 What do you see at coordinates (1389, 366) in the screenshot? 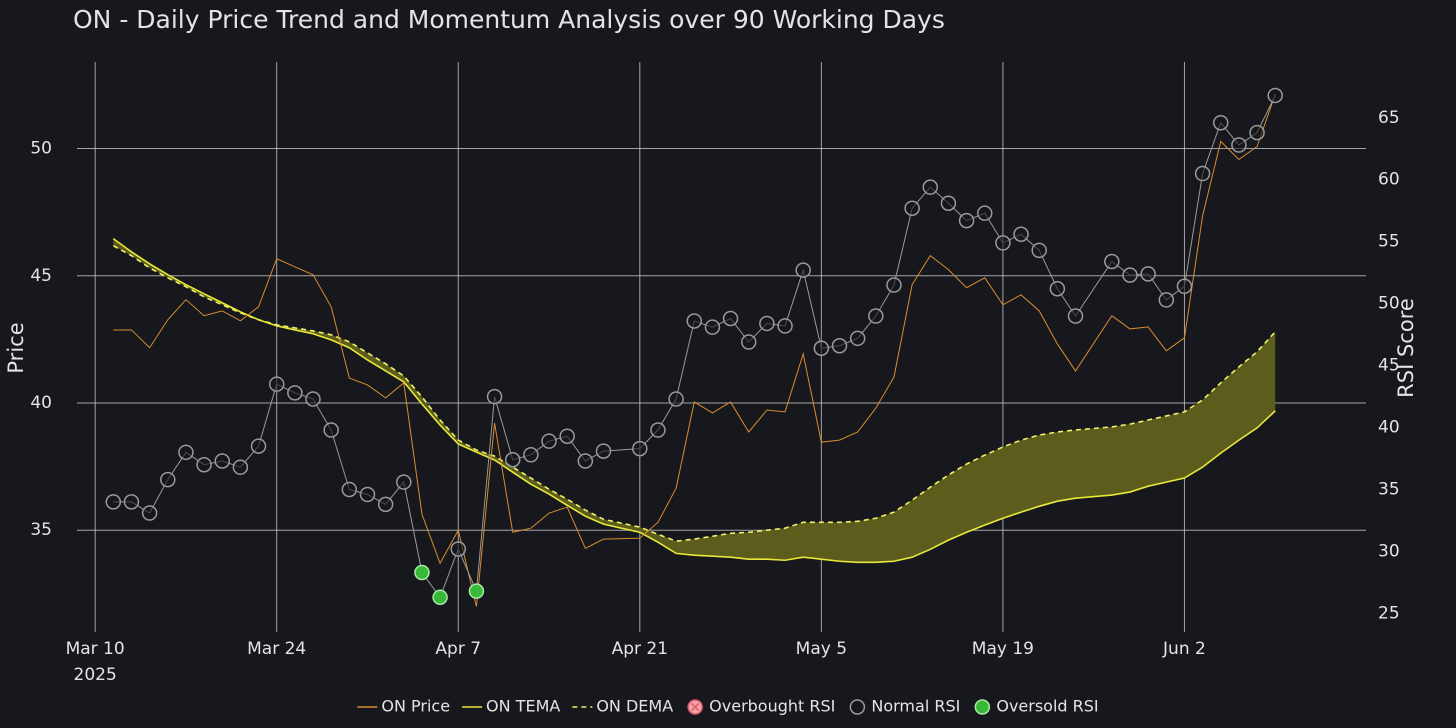
I see `y2-tick-label: 45` at bounding box center [1389, 366].